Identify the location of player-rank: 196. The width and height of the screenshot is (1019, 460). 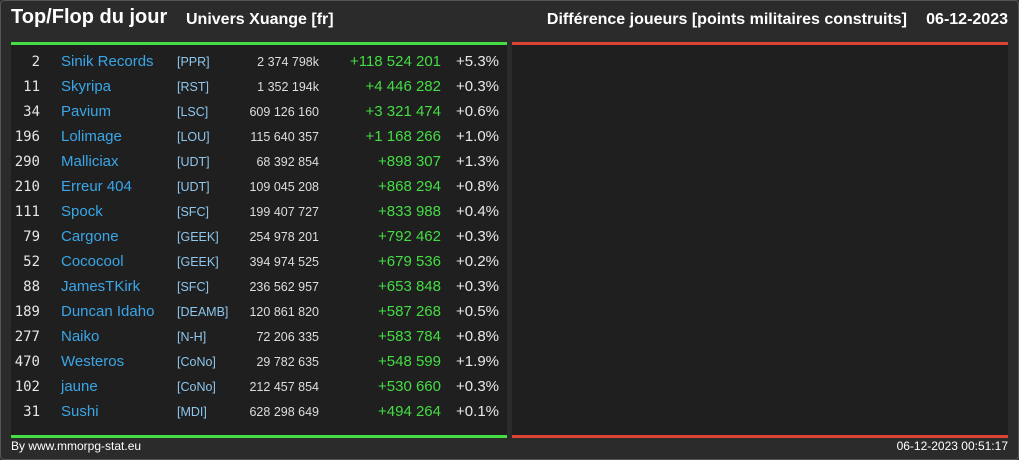
(27, 137).